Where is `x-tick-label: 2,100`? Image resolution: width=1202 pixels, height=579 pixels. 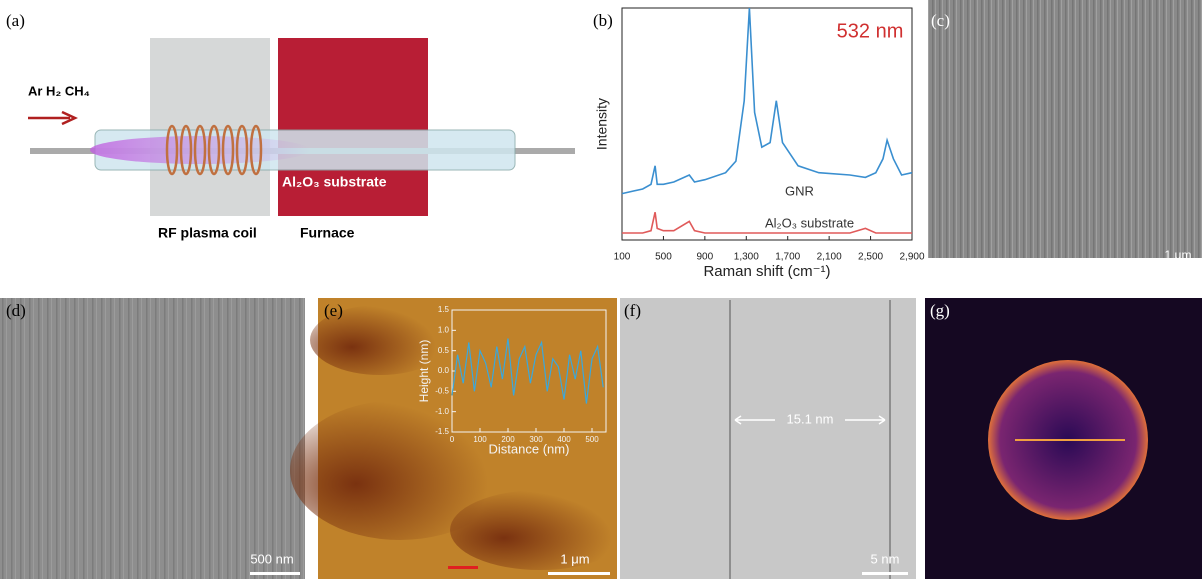
x-tick-label: 2,100 is located at coordinates (829, 257).